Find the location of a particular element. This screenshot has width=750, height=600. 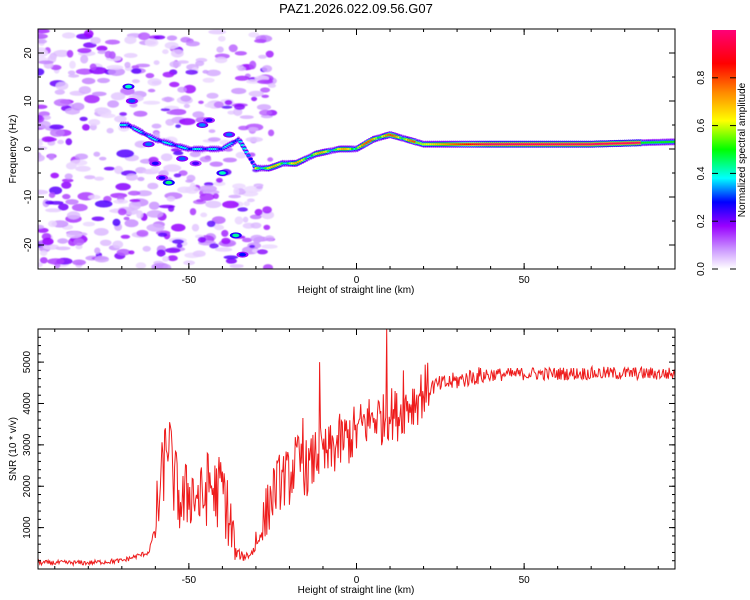

colorbar-label: Normalized spectral amplitude is located at coordinates (742, 149).